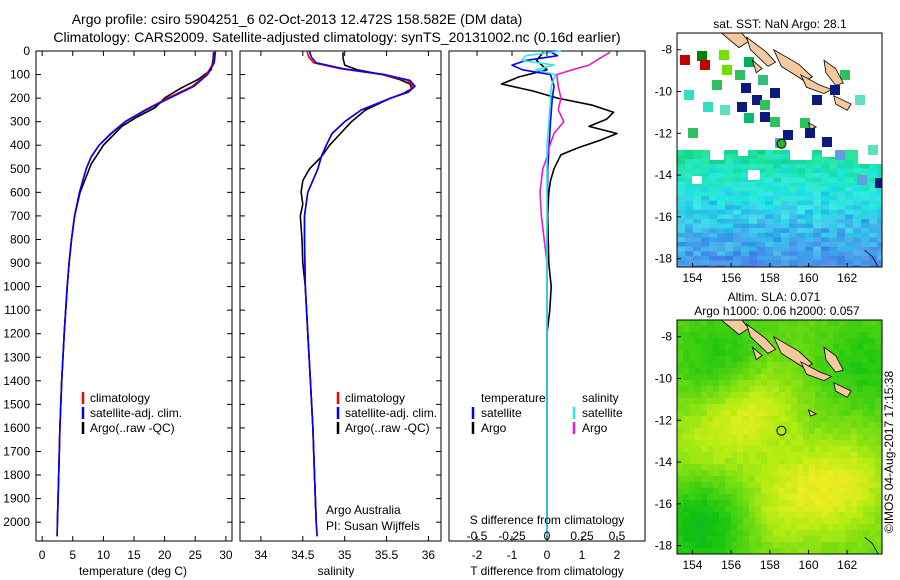 This screenshot has width=900, height=580. What do you see at coordinates (889, 452) in the screenshot?
I see `timestamp-stamp: ©IMOS 04-Aug-2017 17:15:38` at bounding box center [889, 452].